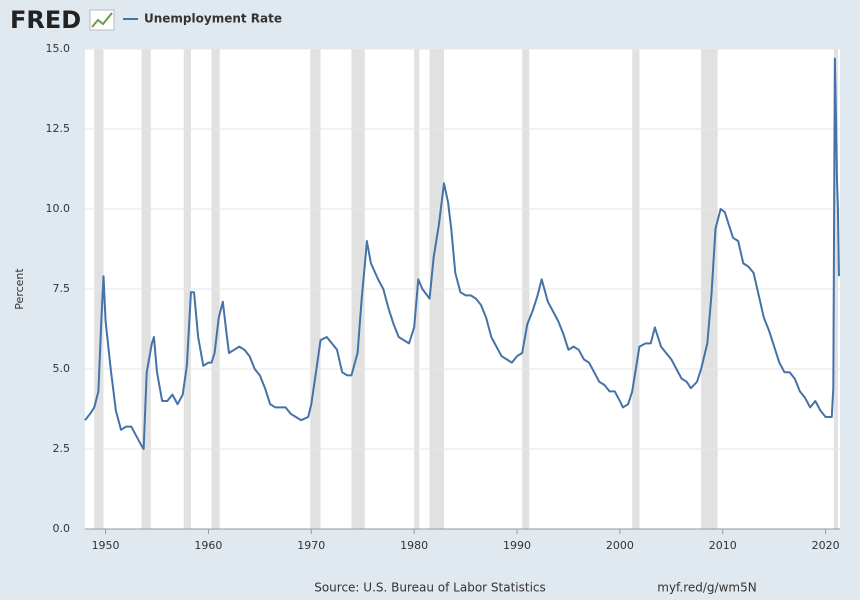 Image resolution: width=860 pixels, height=600 pixels. I want to click on y-tick-label: 15.0, so click(58, 48).